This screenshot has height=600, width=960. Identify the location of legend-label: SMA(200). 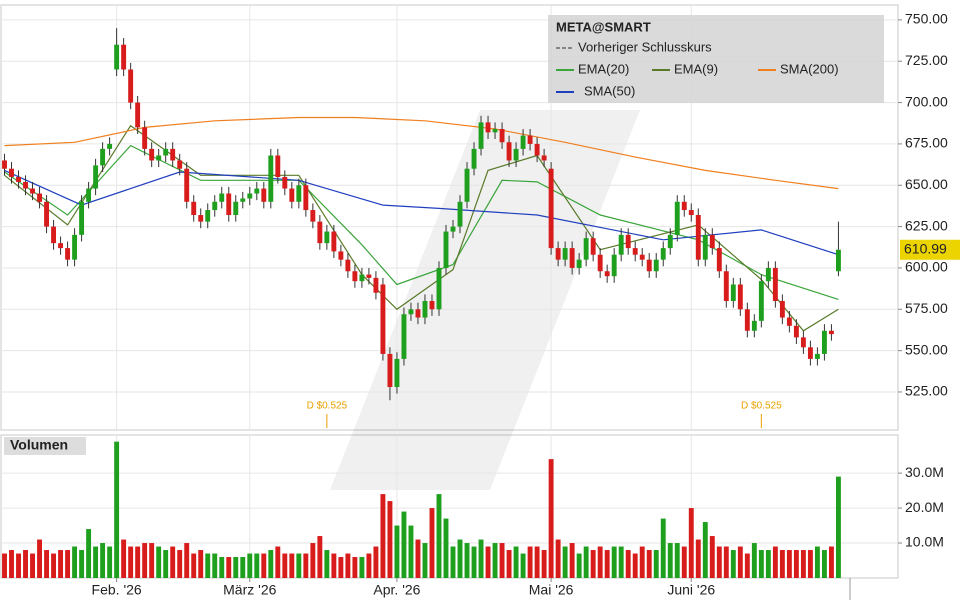
(809, 68).